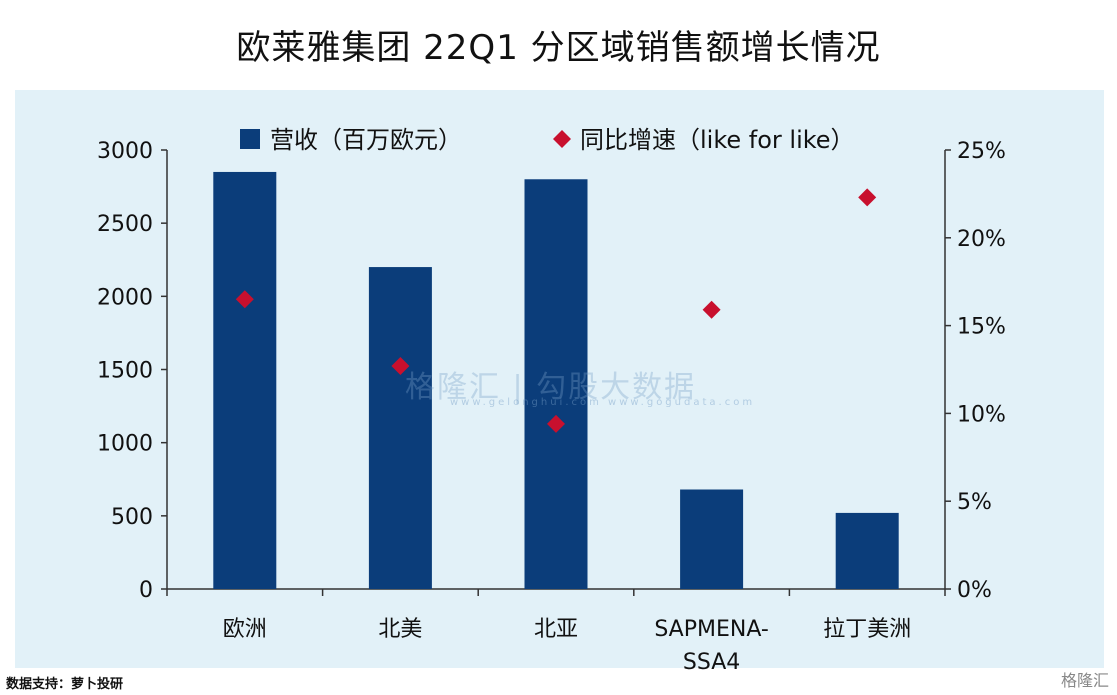  Describe the element at coordinates (125, 151) in the screenshot. I see `left-tick-label: 3000` at that location.